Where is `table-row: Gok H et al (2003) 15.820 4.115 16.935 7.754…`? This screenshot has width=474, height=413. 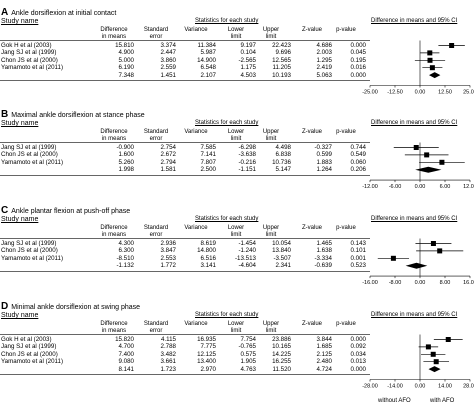
table-row: Gok H et al (2003) 15.820 4.115 16.935 7.754… is located at coordinates (185, 339).